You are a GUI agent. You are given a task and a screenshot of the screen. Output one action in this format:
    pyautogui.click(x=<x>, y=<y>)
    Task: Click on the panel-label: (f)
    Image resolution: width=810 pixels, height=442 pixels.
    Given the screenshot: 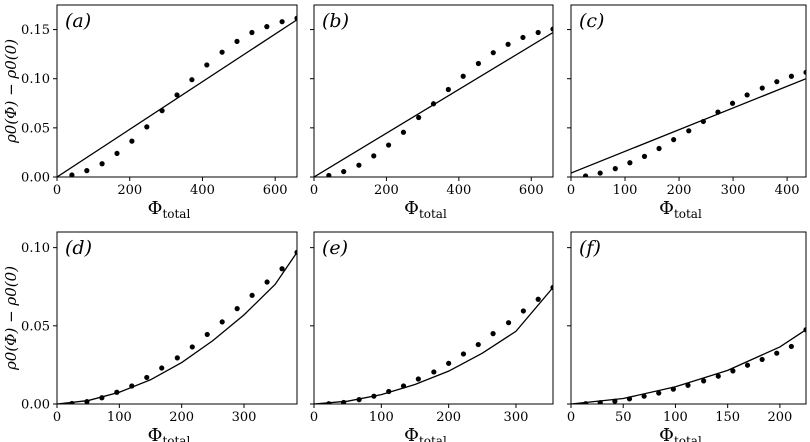 What is the action you would take?
    pyautogui.click(x=590, y=248)
    